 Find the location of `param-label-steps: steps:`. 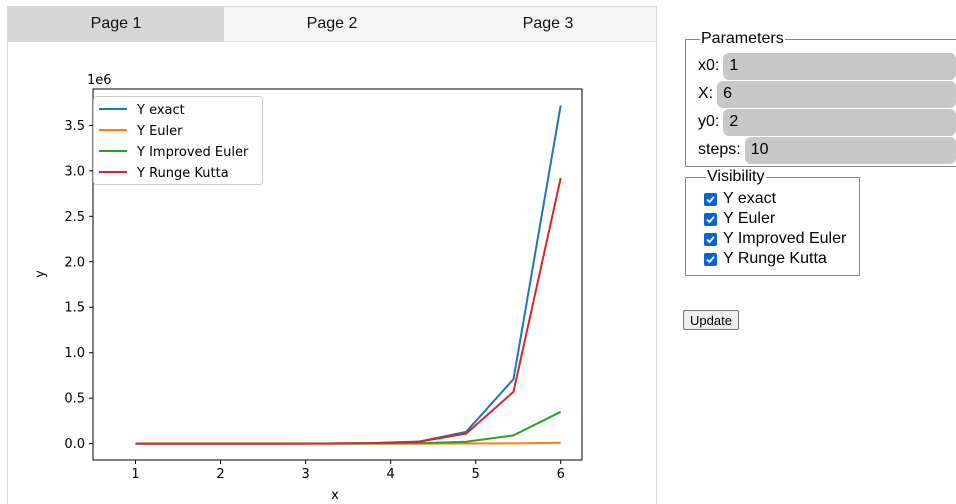

param-label-steps: steps: is located at coordinates (719, 149).